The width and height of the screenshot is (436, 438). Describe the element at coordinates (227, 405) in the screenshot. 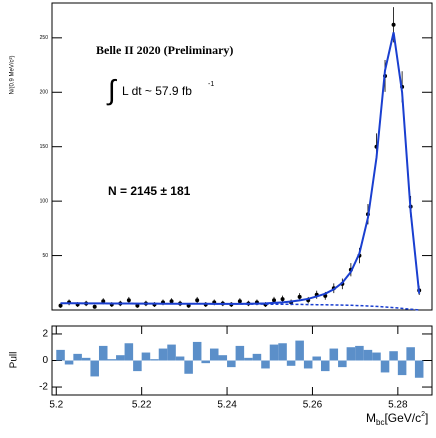

I see `x-tick-label: 5.24` at that location.